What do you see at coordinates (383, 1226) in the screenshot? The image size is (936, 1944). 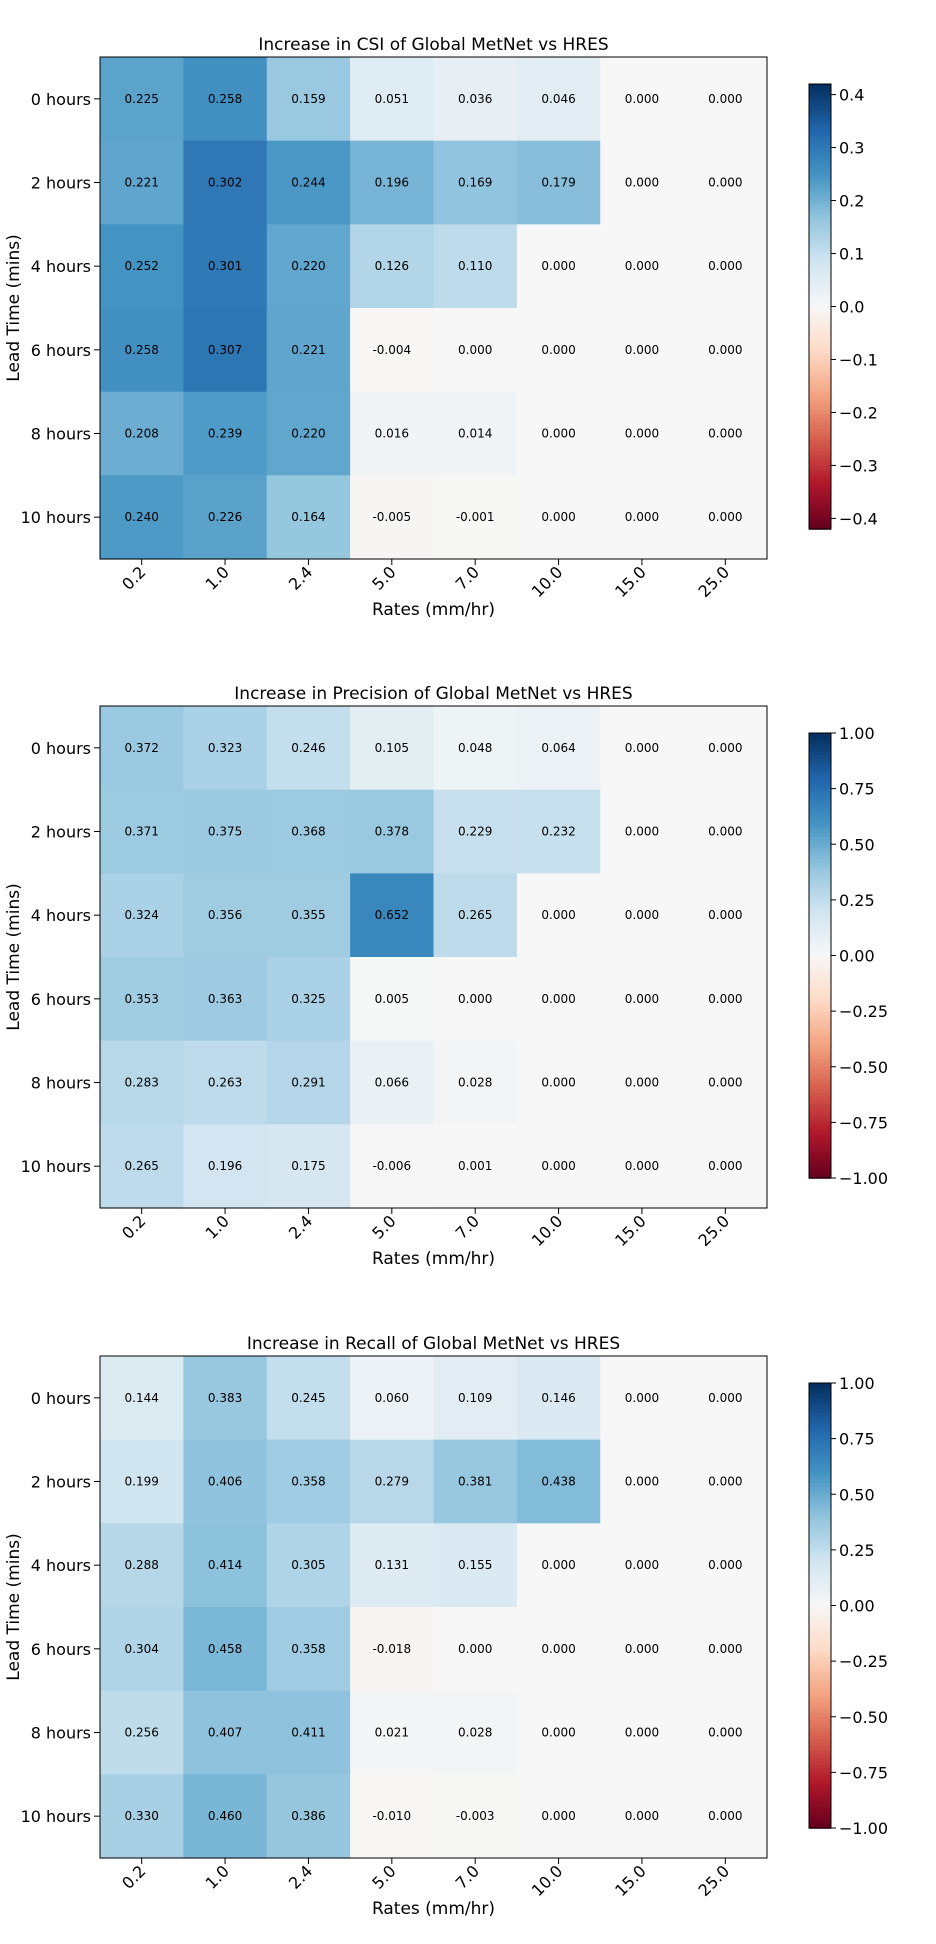 I see `x-tick-label: 5.0` at bounding box center [383, 1226].